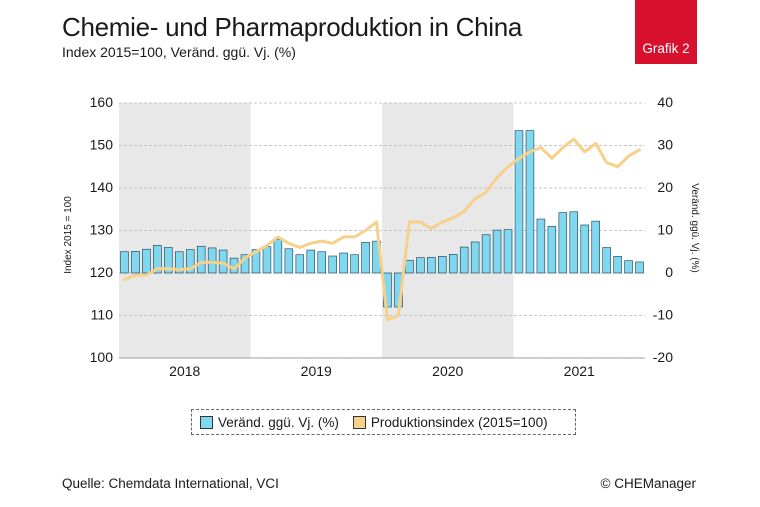 The height and width of the screenshot is (507, 760). Describe the element at coordinates (665, 187) in the screenshot. I see `right-tick-label: 20` at that location.